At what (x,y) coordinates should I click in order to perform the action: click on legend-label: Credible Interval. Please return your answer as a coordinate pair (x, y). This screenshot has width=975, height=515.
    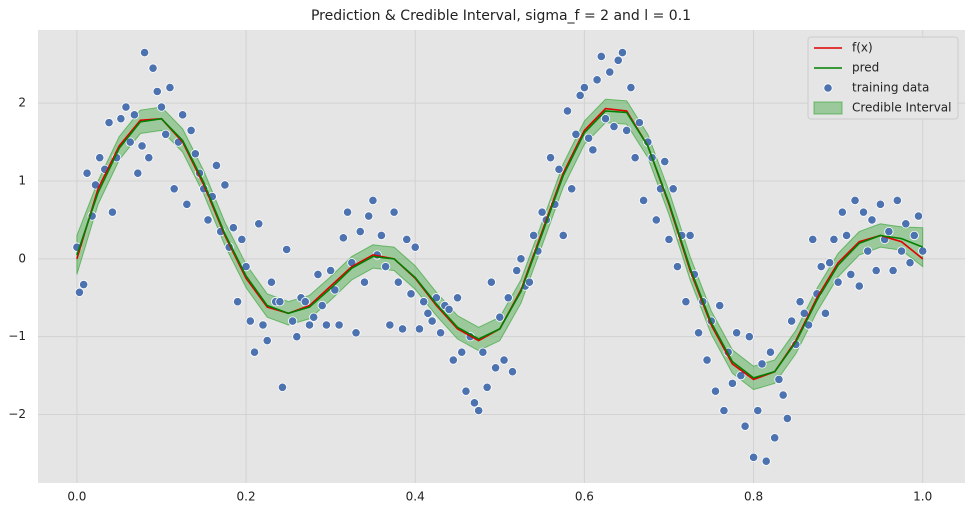
    Looking at the image, I should click on (902, 108).